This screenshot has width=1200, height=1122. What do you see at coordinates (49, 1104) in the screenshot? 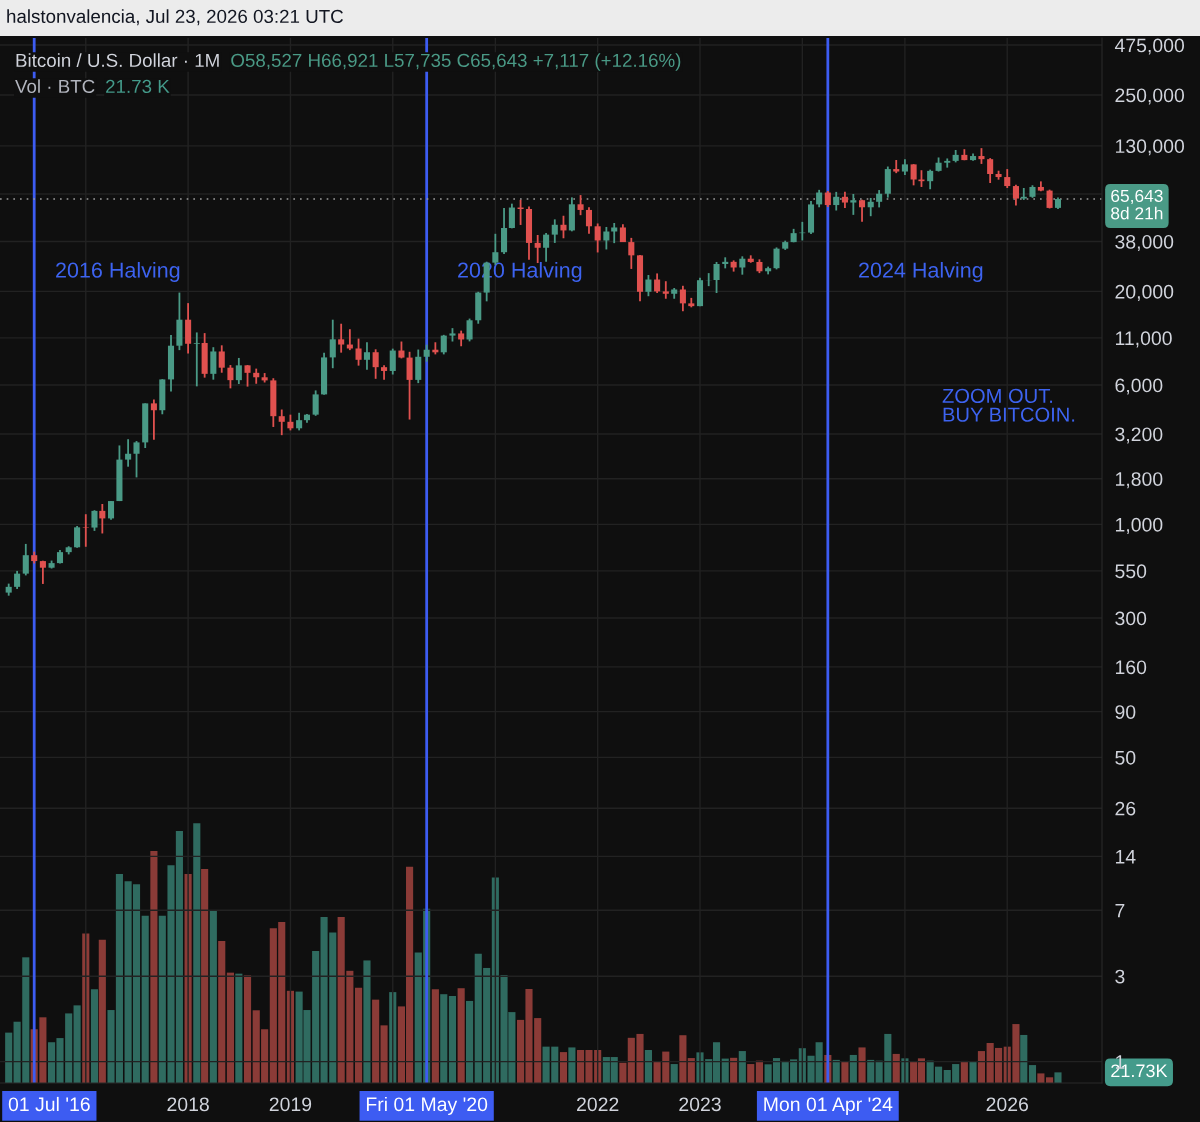
I see `ref-line-label: 01 Jul '16` at bounding box center [49, 1104].